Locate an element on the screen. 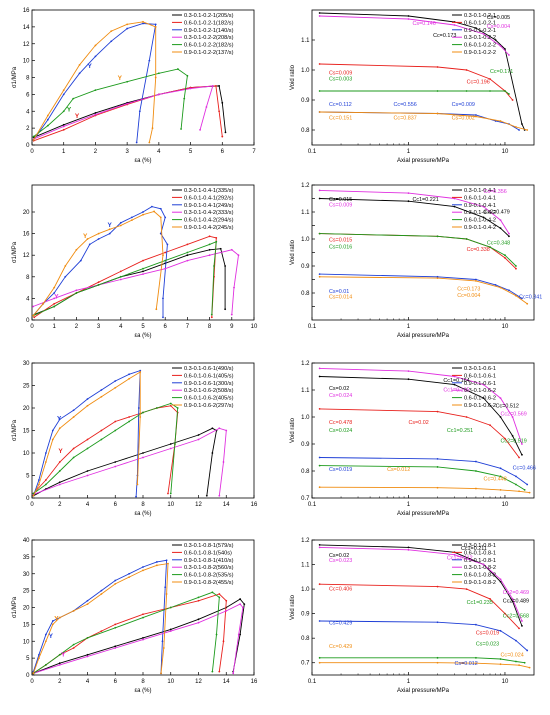 Image resolution: width=550 pixels, height=715 pixels. x-tick-label: 1 is located at coordinates (409, 327).